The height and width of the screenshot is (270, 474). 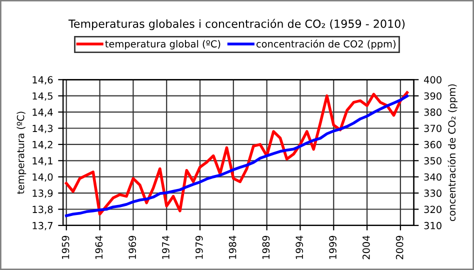 I want to click on x-tick-label: 1969, so click(x=132, y=247).